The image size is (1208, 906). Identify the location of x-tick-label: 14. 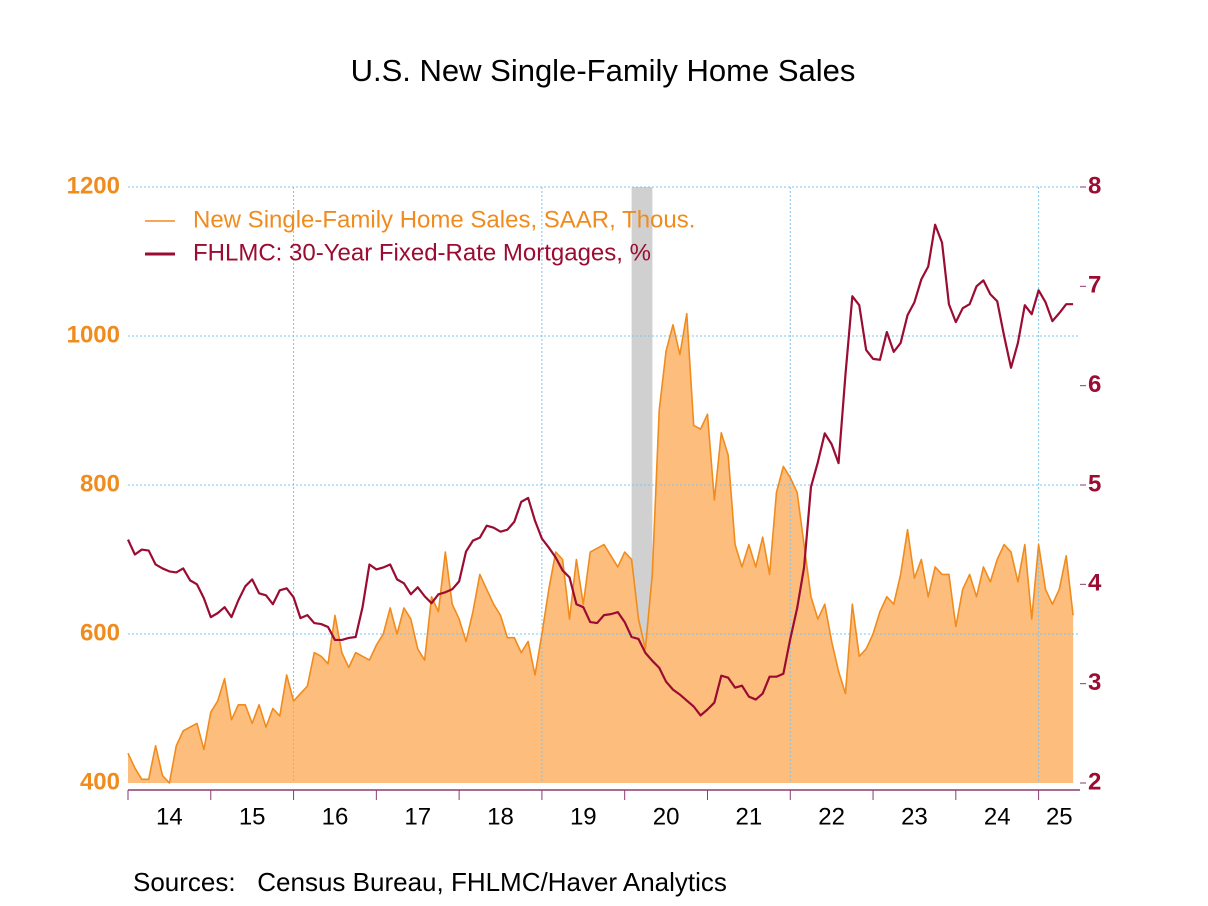
(169, 816).